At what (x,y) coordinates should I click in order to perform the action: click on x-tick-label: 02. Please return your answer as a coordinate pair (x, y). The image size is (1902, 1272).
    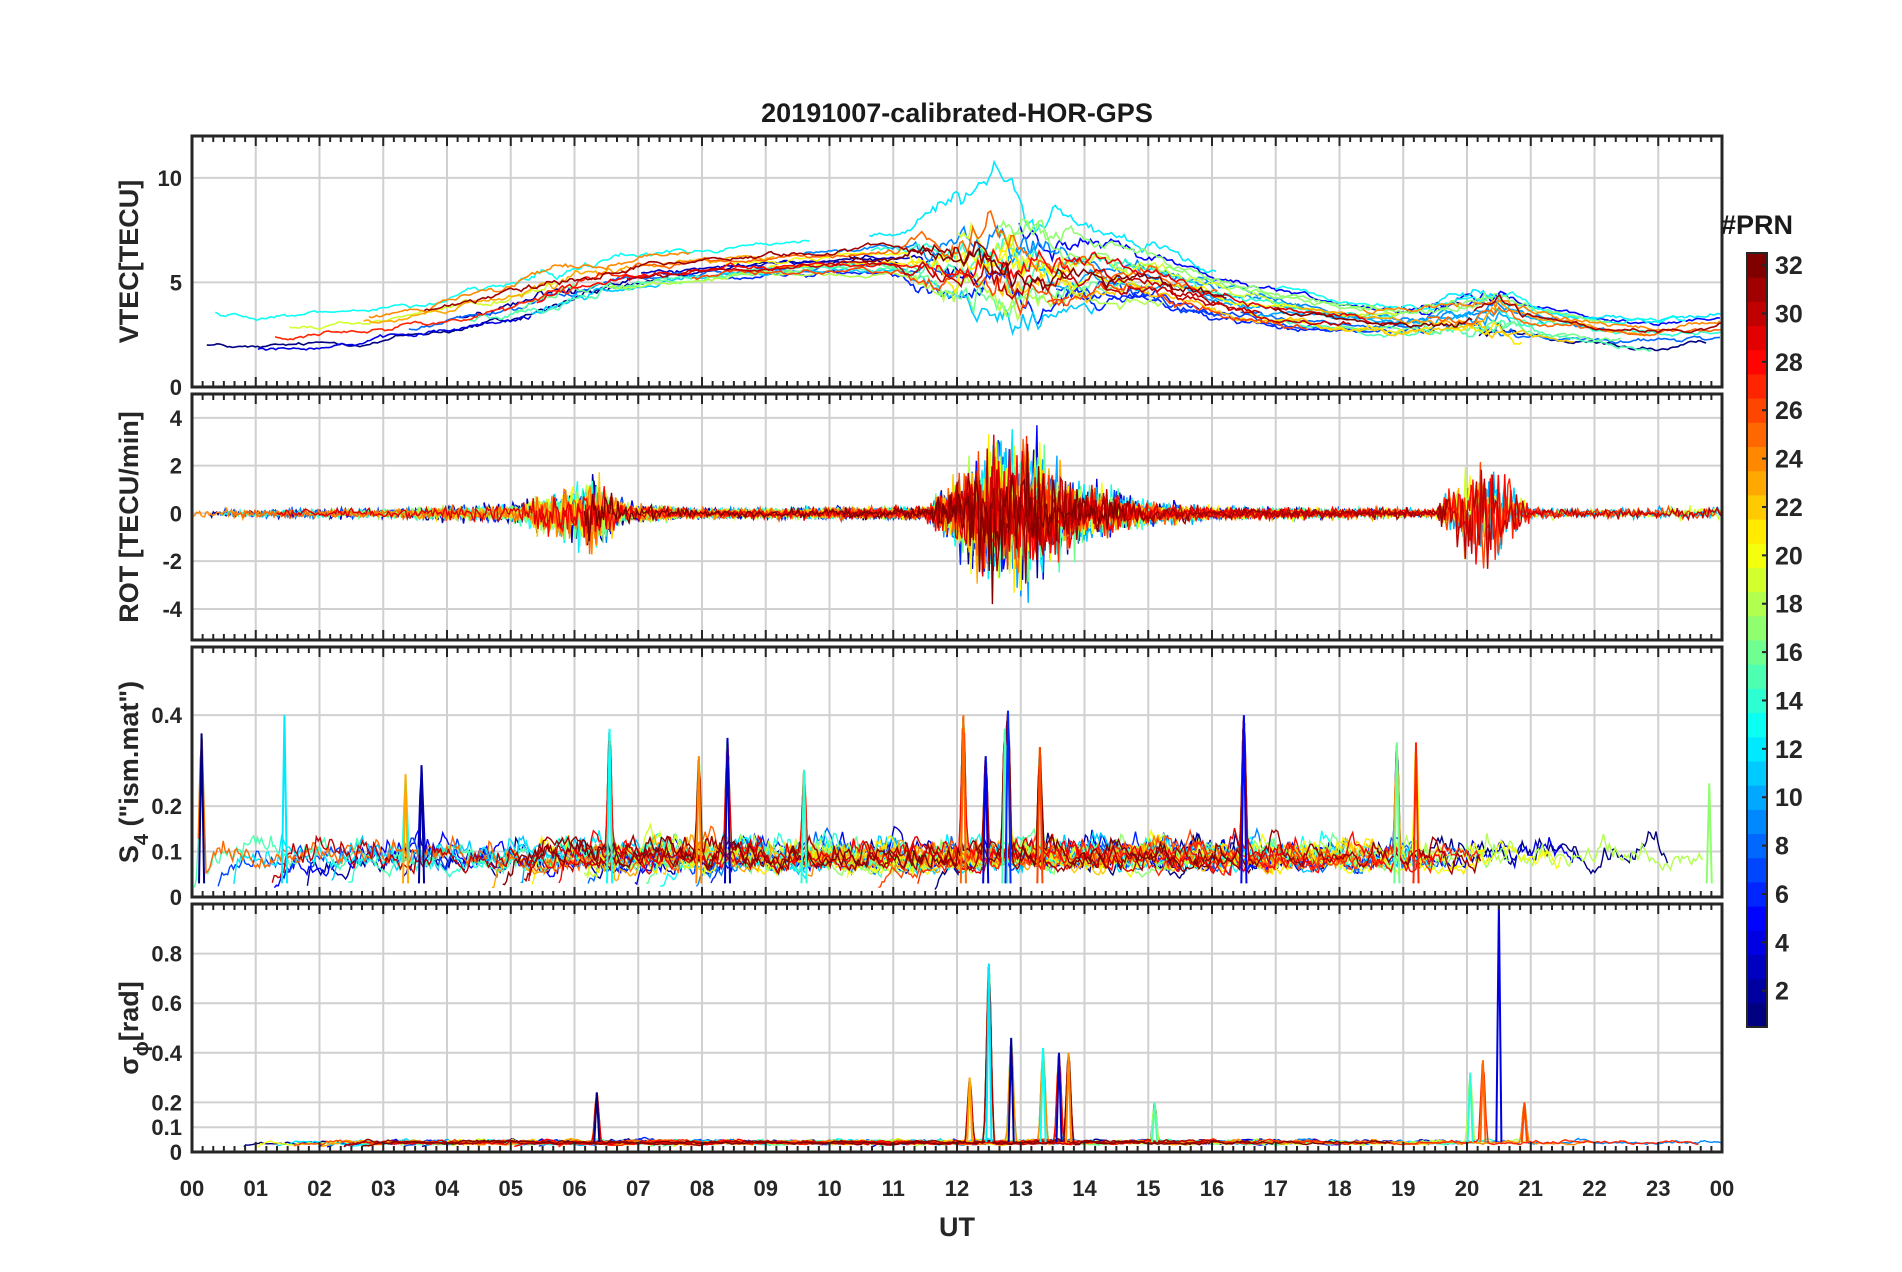
    Looking at the image, I should click on (319, 1188).